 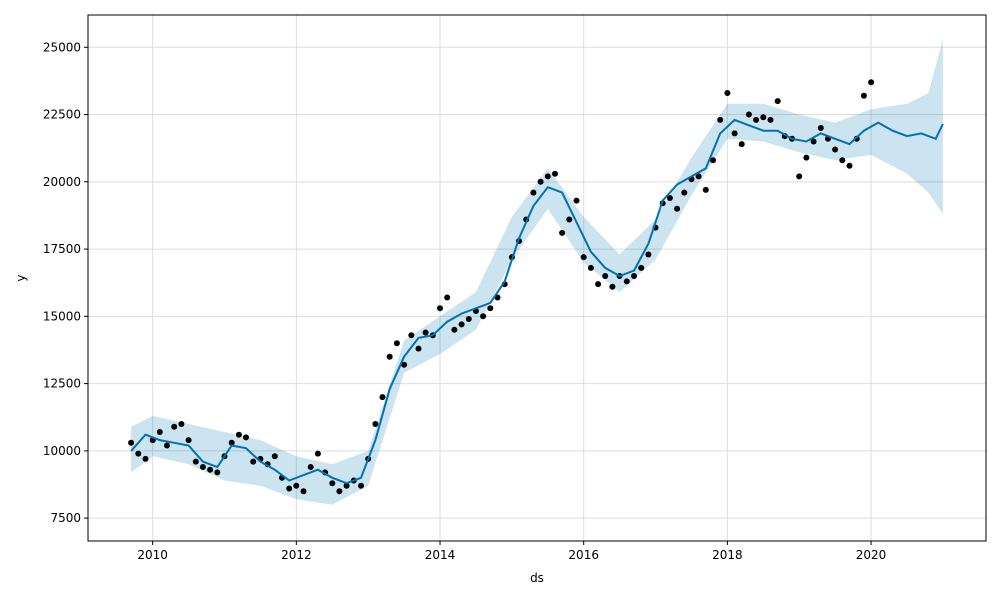 What do you see at coordinates (62, 47) in the screenshot?
I see `y-tick-label: 25000` at bounding box center [62, 47].